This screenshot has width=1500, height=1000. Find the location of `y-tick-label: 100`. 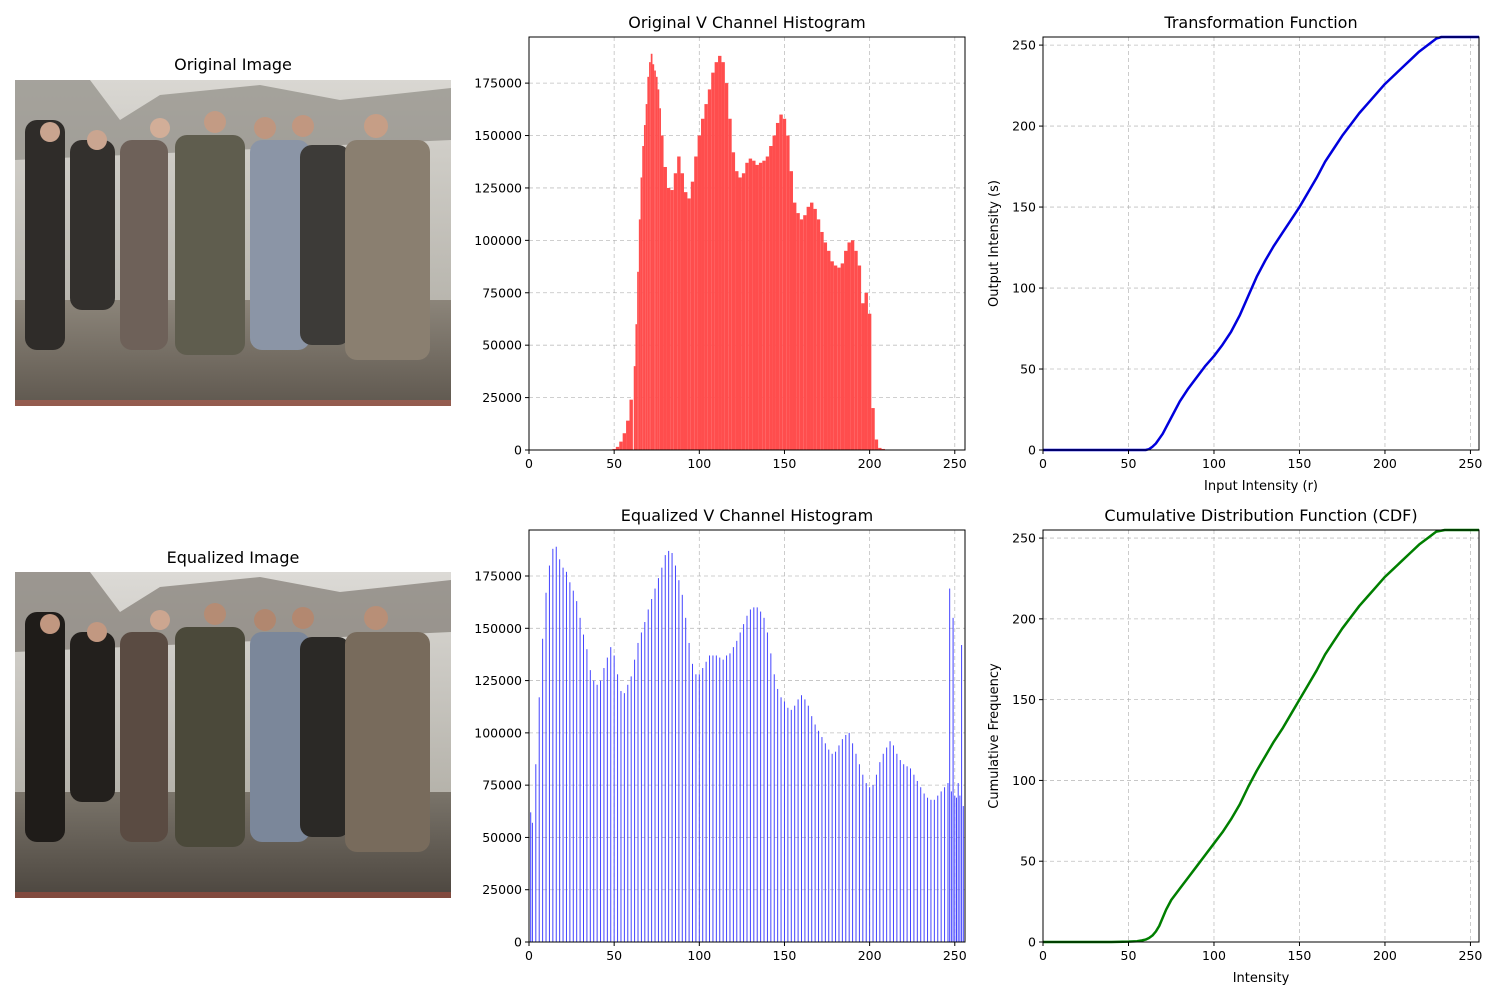

y-tick-label: 100 is located at coordinates (1024, 780).